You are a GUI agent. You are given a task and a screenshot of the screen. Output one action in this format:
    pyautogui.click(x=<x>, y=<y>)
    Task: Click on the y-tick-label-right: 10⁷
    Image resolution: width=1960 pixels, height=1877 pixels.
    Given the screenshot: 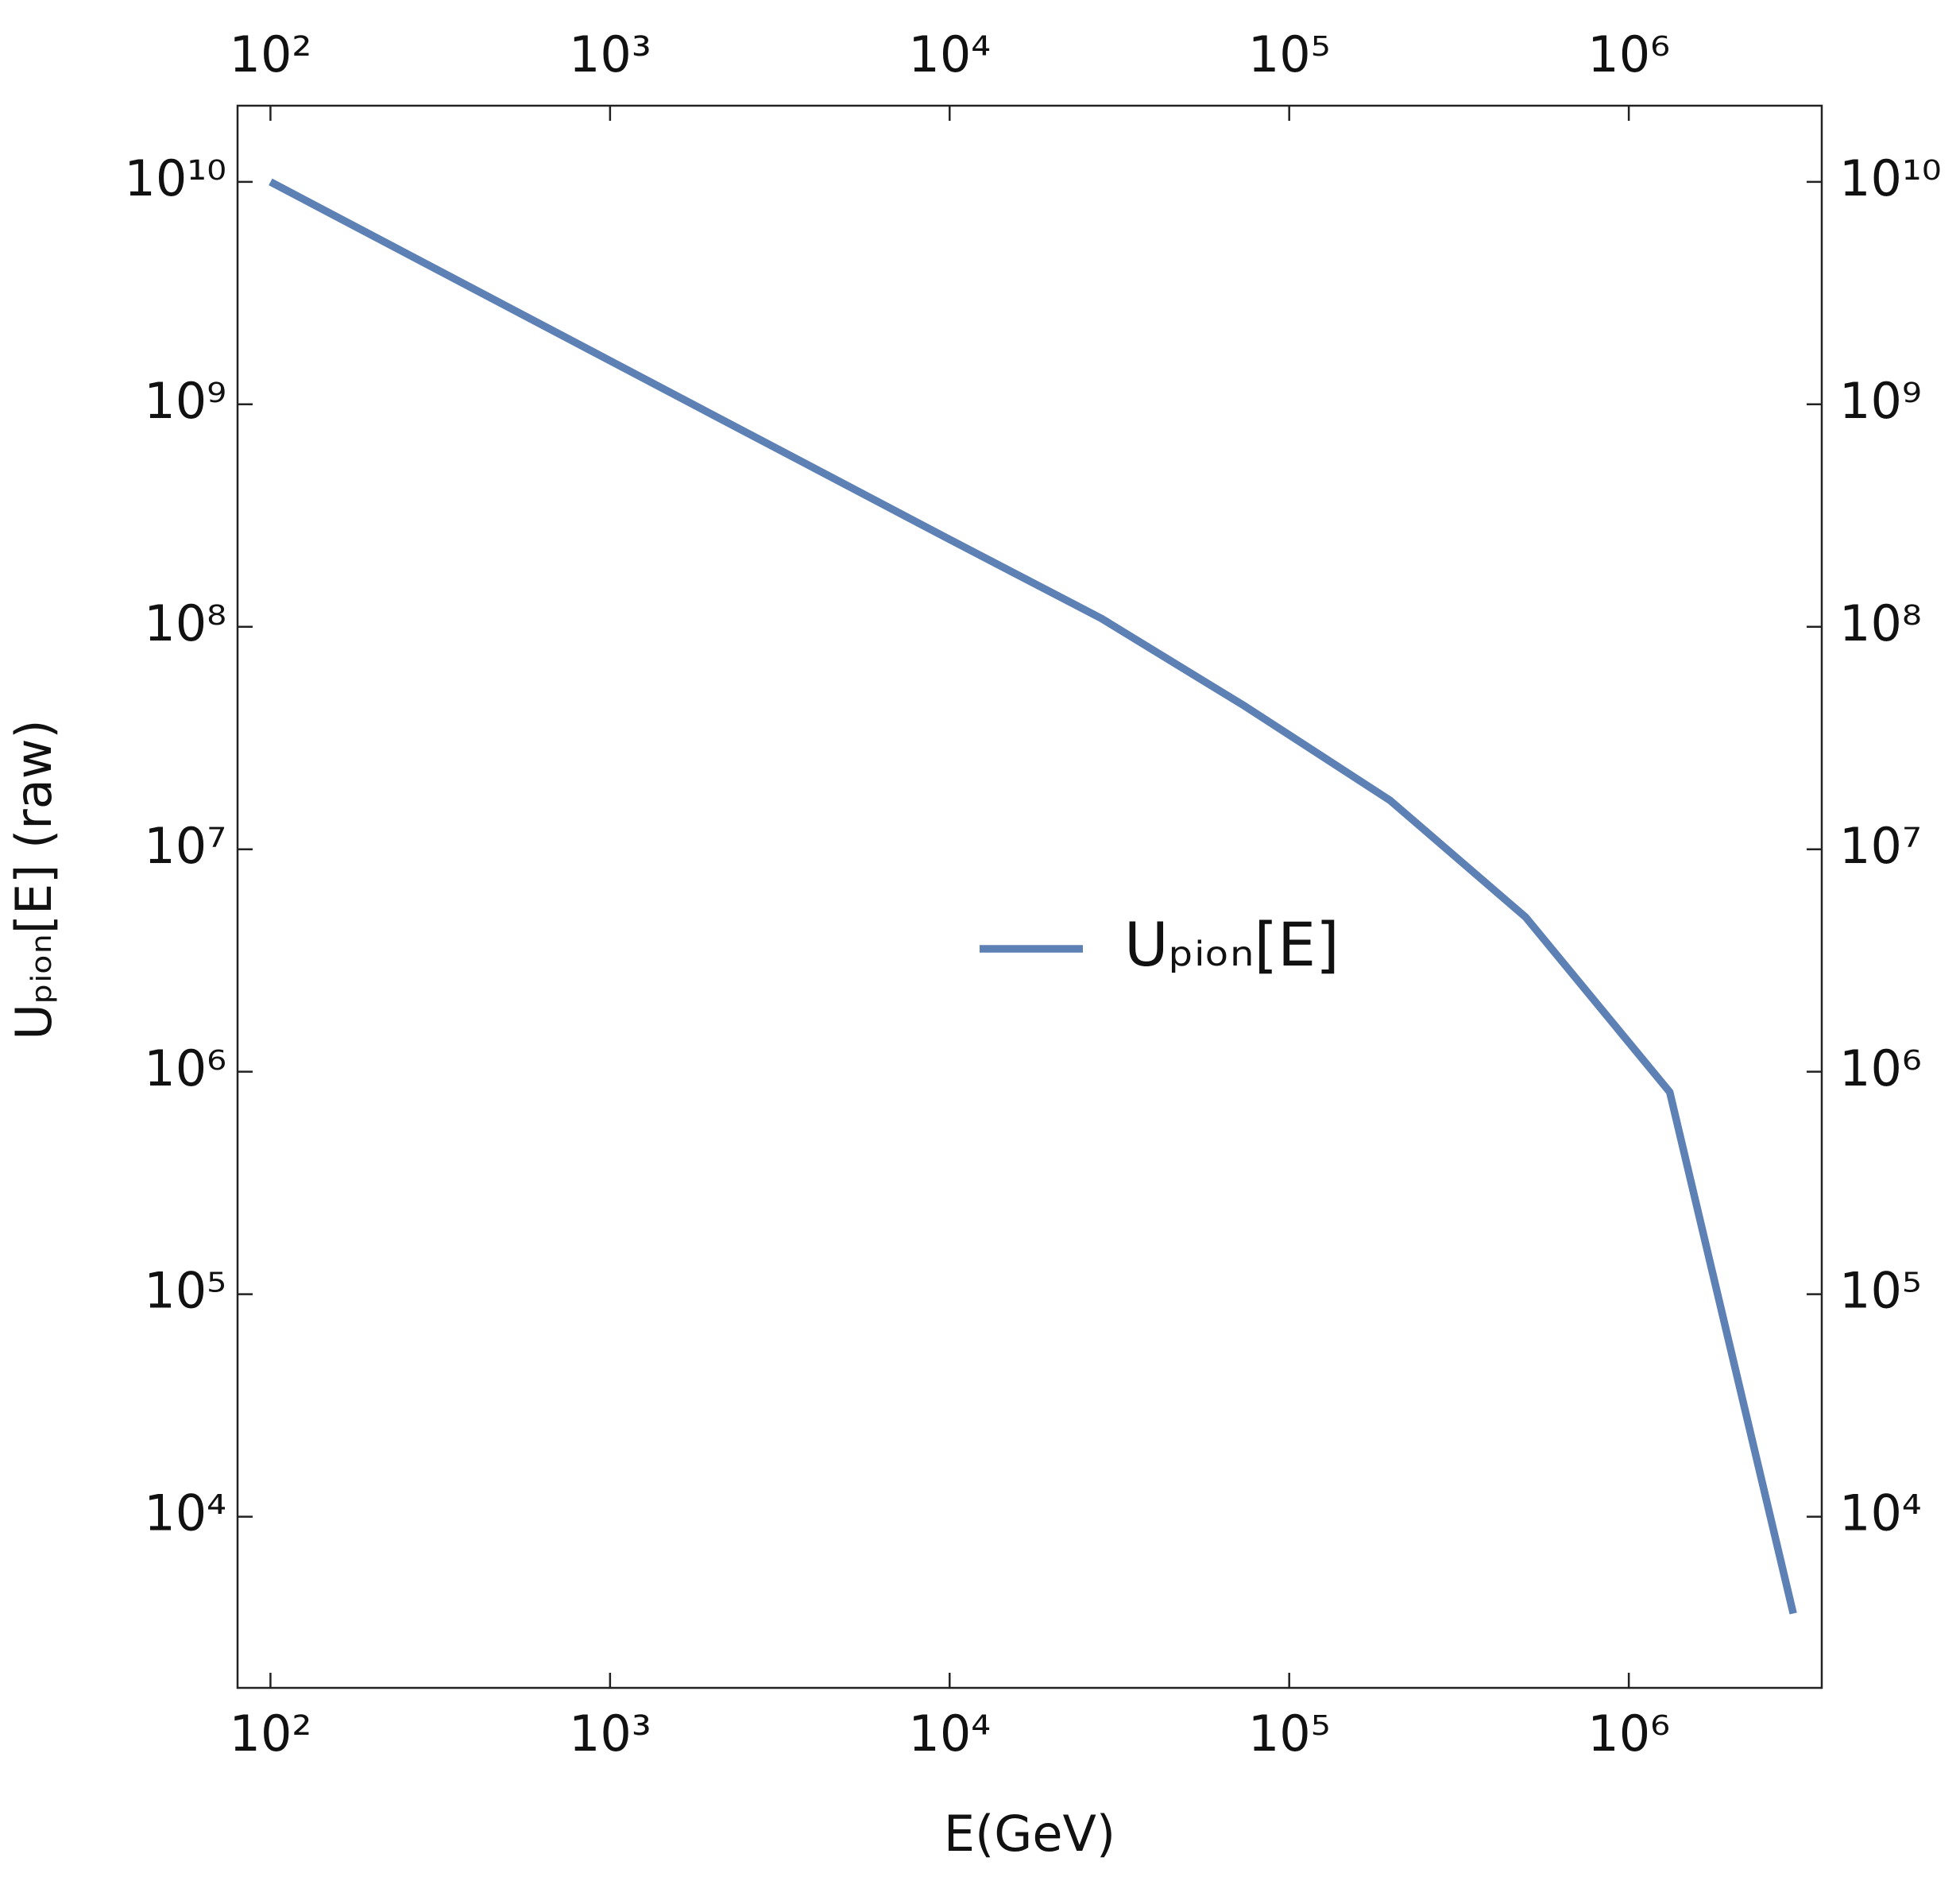 What is the action you would take?
    pyautogui.click(x=1880, y=846)
    